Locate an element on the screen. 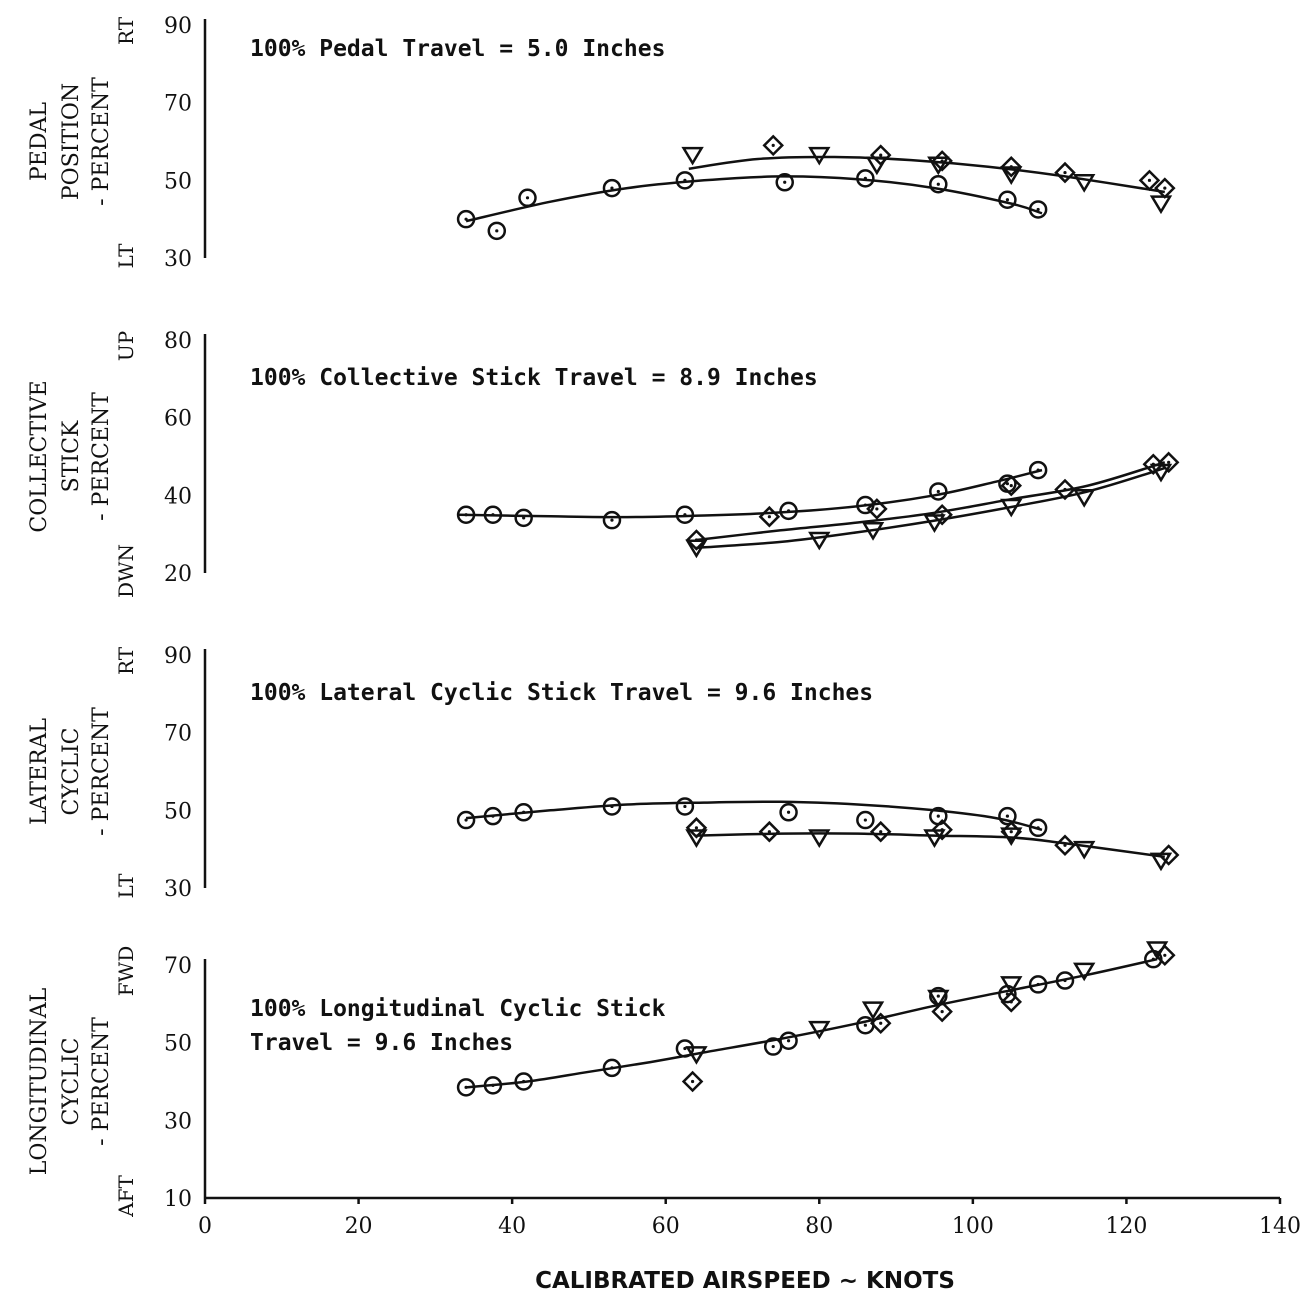  y-axis-label-line: STICK is located at coordinates (71, 456).